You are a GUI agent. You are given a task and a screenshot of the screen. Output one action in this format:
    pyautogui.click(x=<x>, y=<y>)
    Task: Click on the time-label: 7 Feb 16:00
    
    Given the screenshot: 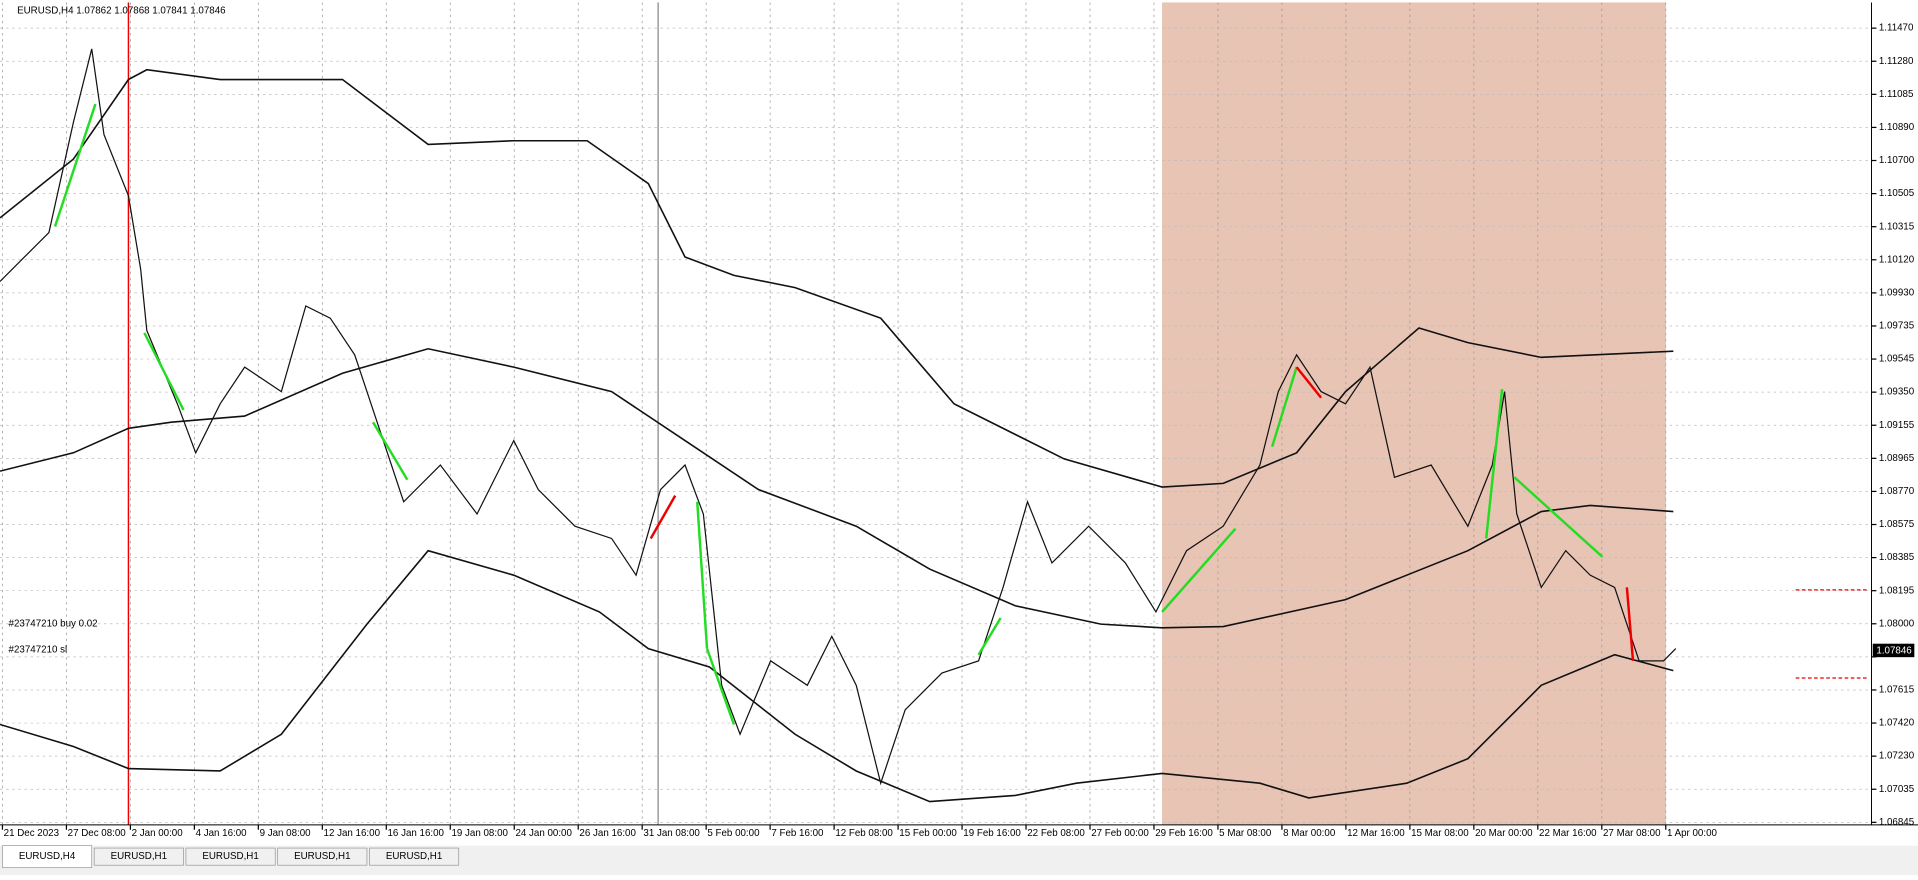 What is the action you would take?
    pyautogui.click(x=797, y=833)
    